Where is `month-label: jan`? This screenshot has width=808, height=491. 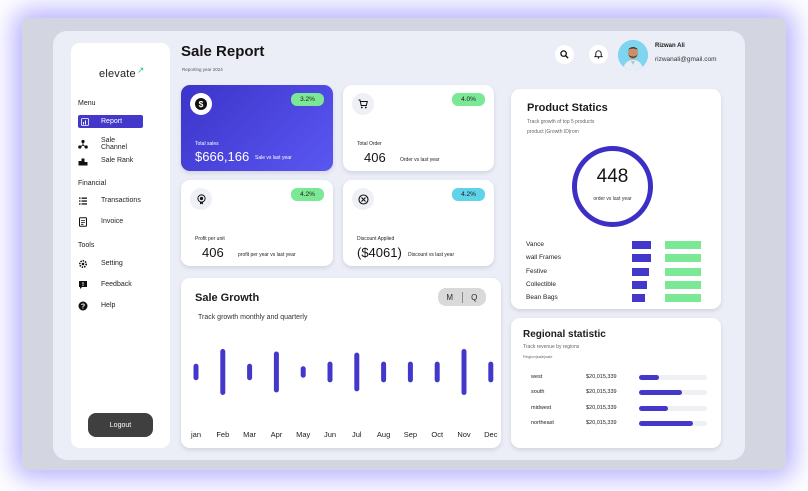 month-label: jan is located at coordinates (195, 434).